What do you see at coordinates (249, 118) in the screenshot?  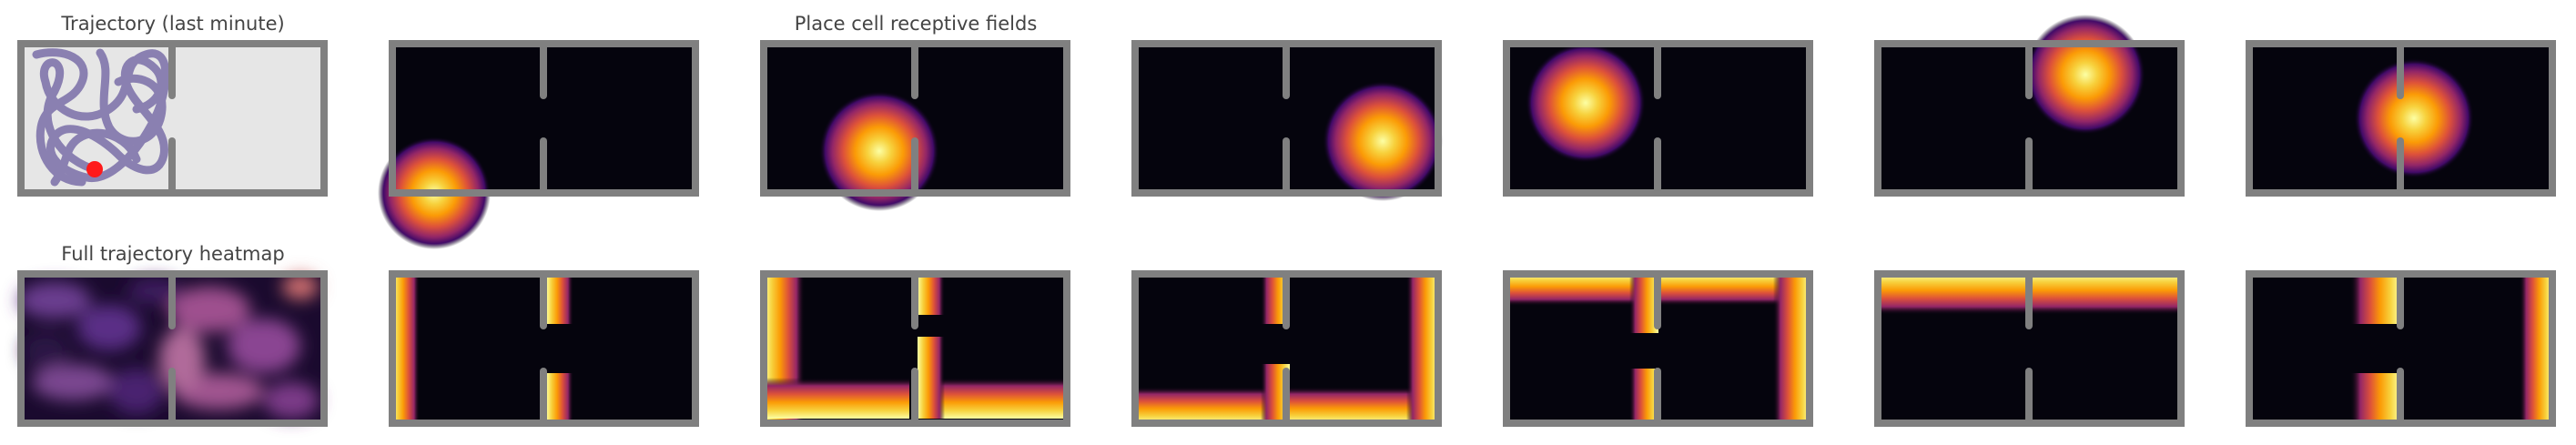 I see `right-room-floor` at bounding box center [249, 118].